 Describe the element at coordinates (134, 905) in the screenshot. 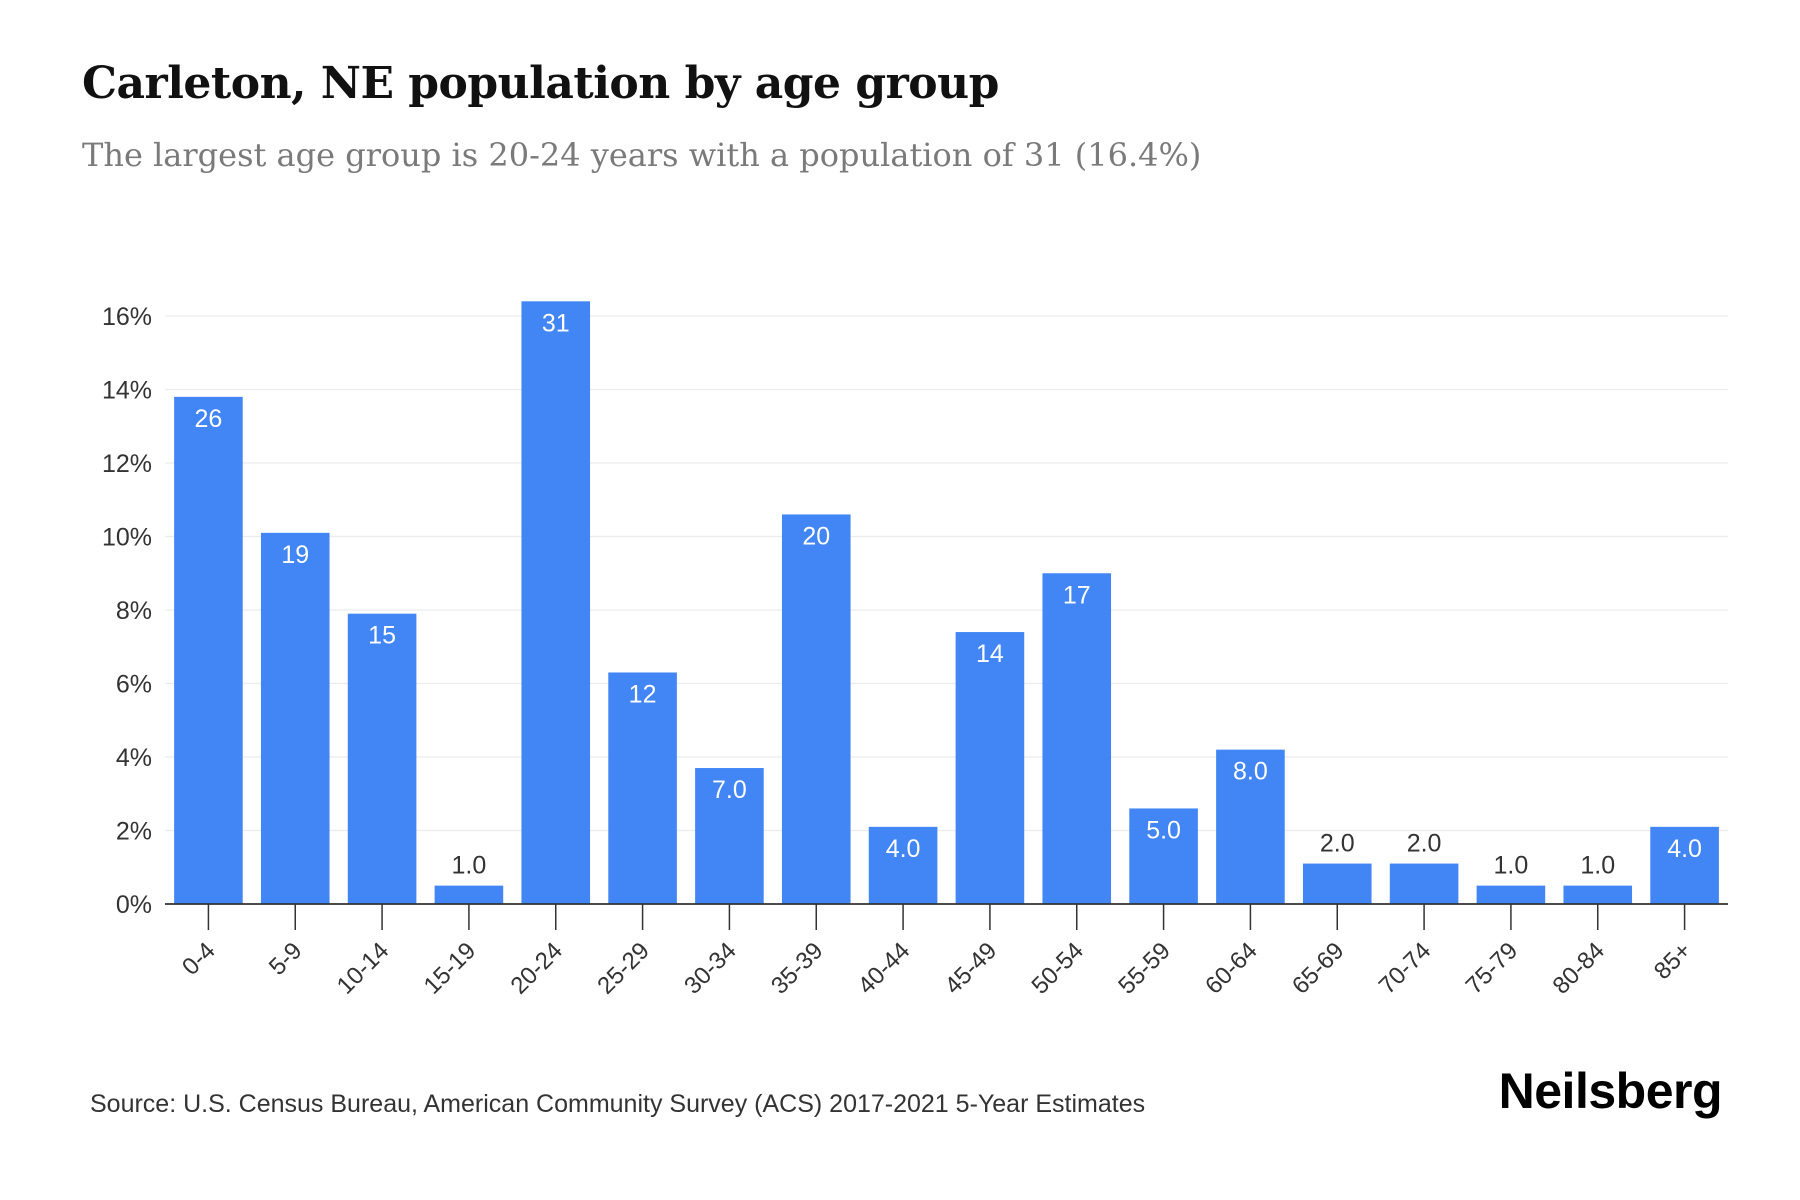

I see `y-tick-label: 0%` at that location.